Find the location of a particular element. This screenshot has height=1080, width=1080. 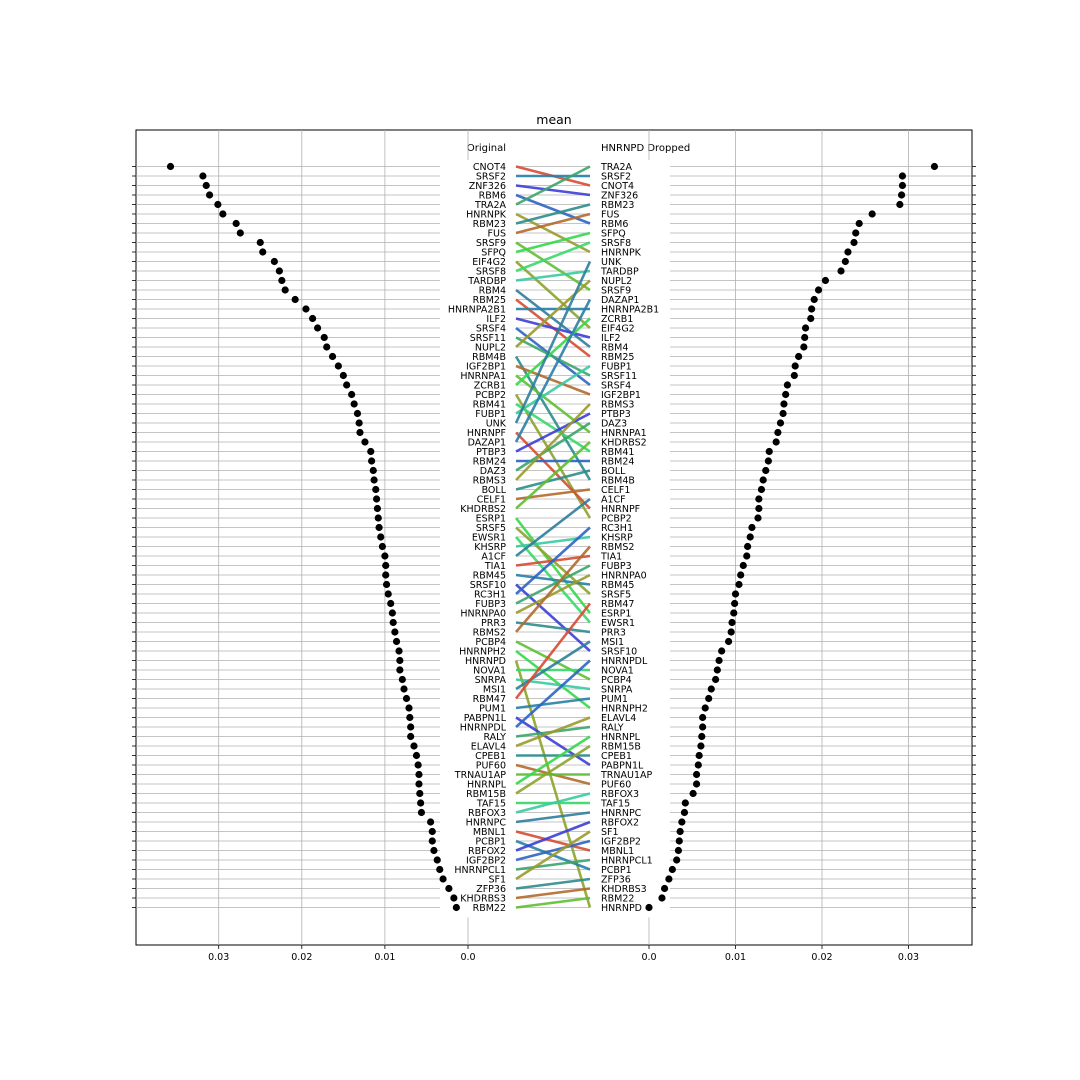

left-gene-label: CNOT4 is located at coordinates (489, 167).